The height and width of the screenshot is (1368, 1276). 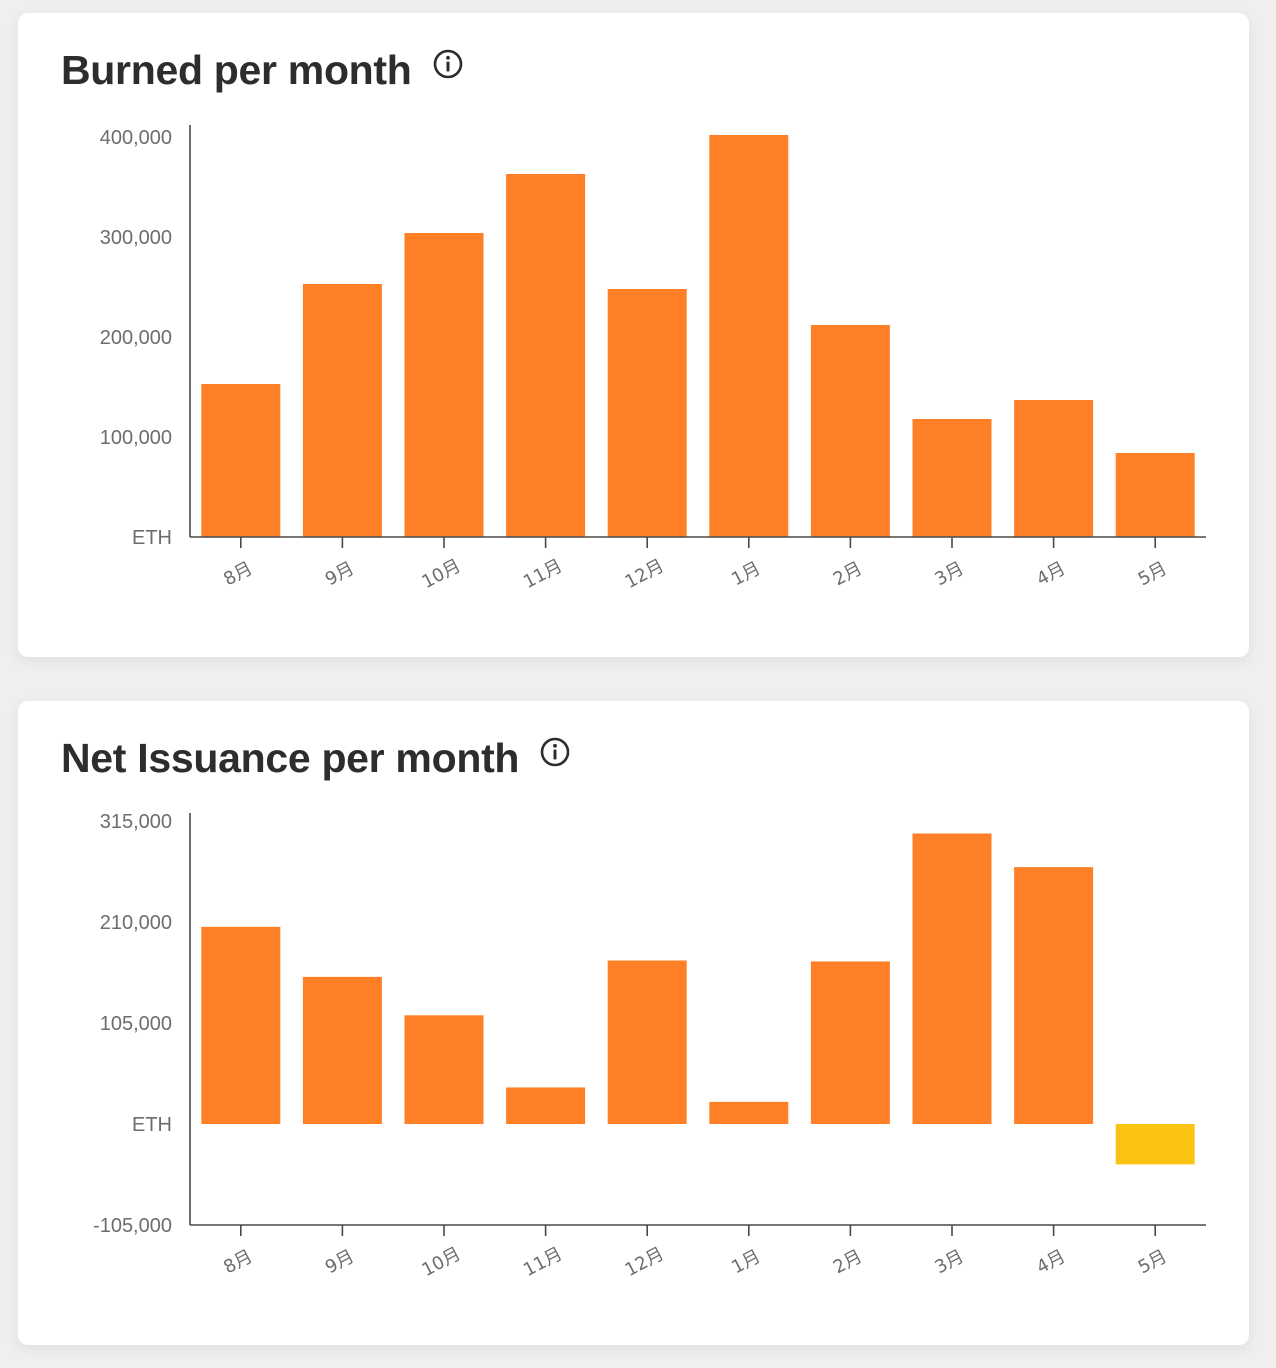 I want to click on burned-x-tick-label-1: 9月, so click(x=340, y=574).